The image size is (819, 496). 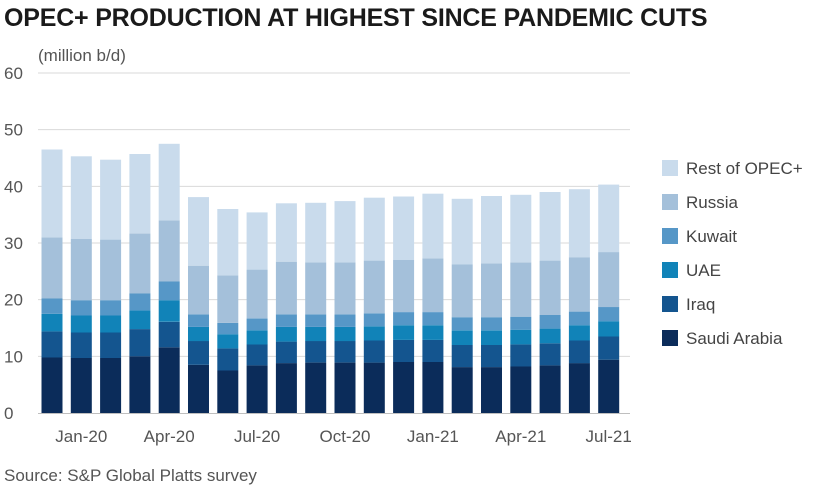 What do you see at coordinates (13, 300) in the screenshot?
I see `y-tick-label: 20` at bounding box center [13, 300].